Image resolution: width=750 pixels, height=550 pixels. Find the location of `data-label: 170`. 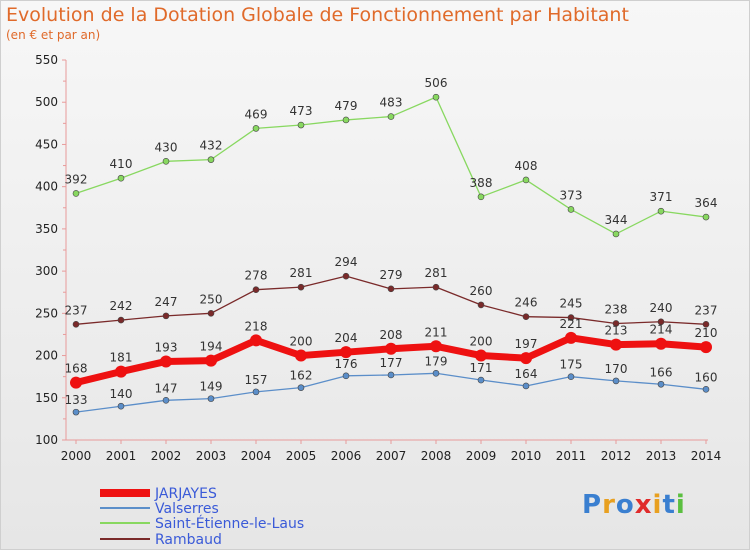

data-label: 170 is located at coordinates (616, 369).